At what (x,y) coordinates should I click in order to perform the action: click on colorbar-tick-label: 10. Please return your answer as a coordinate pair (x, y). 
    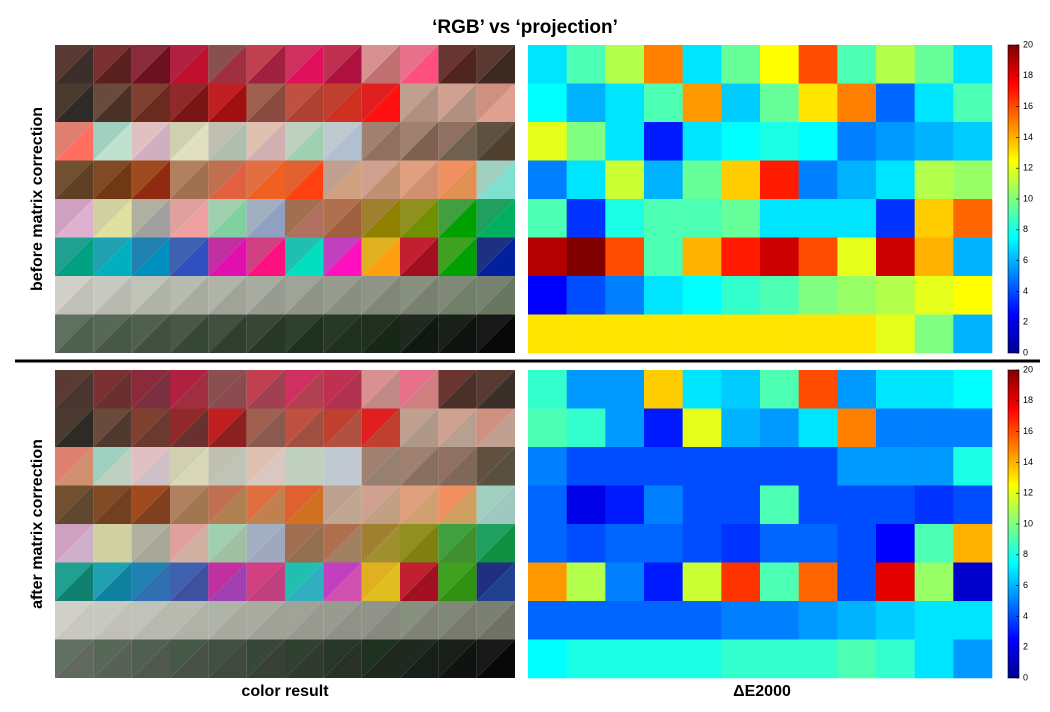
    Looking at the image, I should click on (1028, 523).